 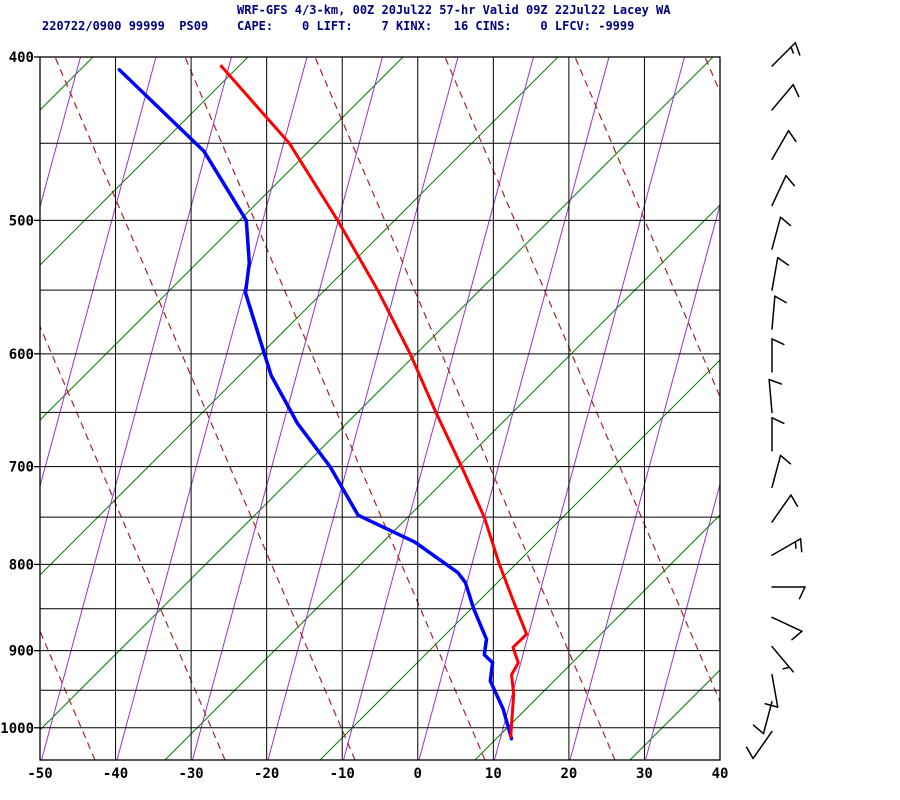 I want to click on axis-tick-label: -10, so click(x=342, y=774).